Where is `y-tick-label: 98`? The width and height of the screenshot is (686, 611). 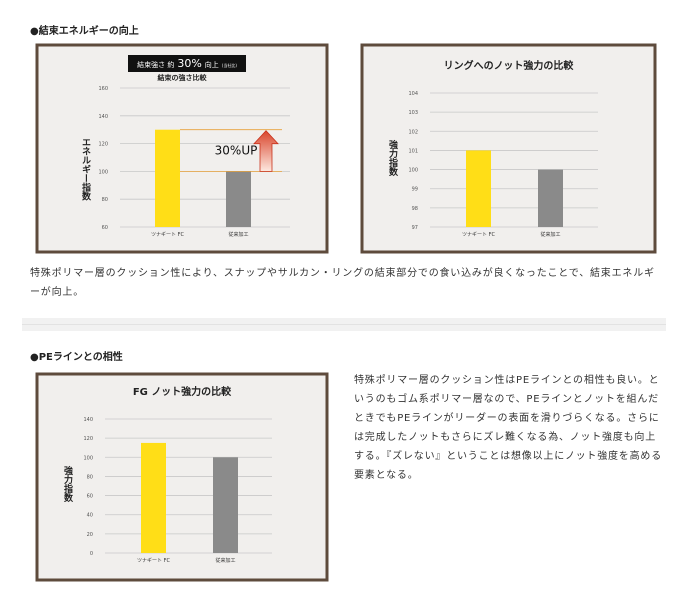 y-tick-label: 98 is located at coordinates (415, 209).